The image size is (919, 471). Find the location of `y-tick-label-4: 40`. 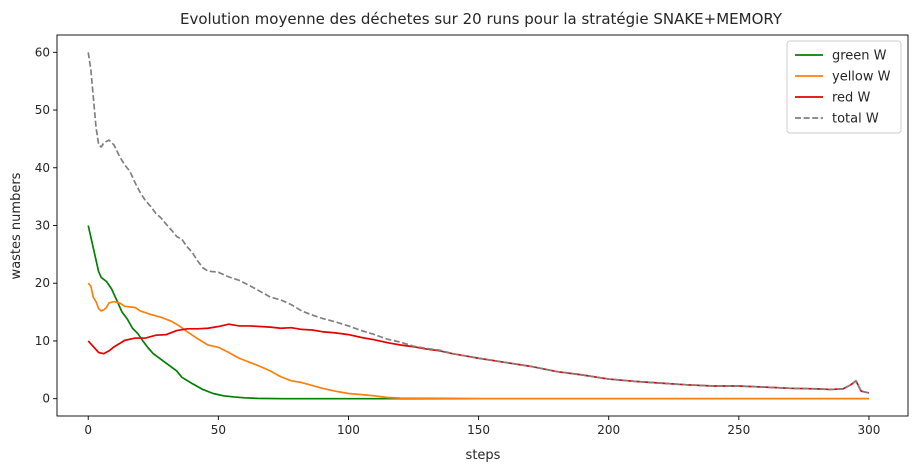

y-tick-label-4: 40 is located at coordinates (42, 168).